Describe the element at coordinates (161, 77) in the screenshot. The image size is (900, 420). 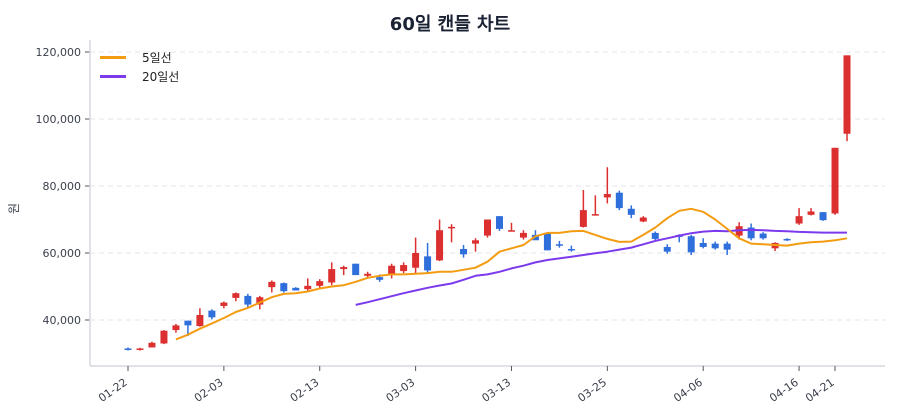
I see `legend-label-ma20: 20일선` at that location.